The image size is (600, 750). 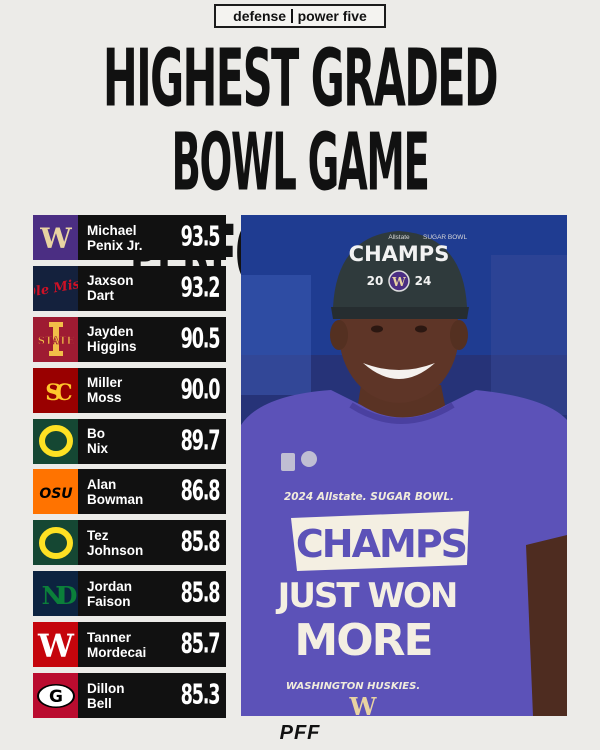 What do you see at coordinates (200, 492) in the screenshot?
I see `player-grade: 86.8` at bounding box center [200, 492].